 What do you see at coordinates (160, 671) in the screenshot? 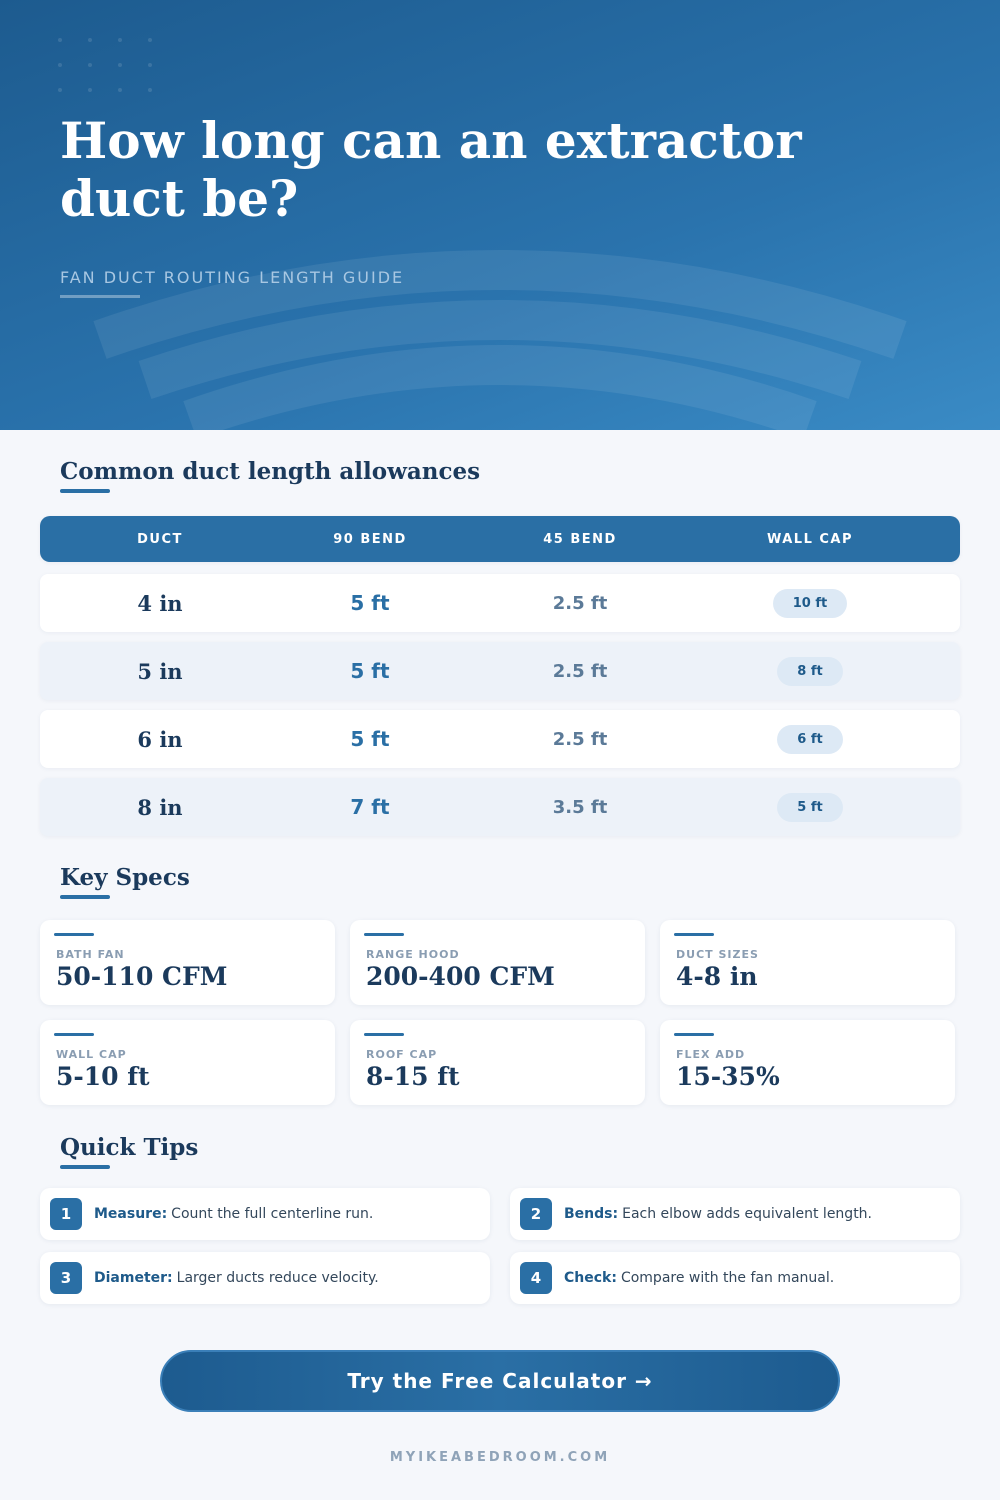
I see `table-cell: 5 in` at bounding box center [160, 671].